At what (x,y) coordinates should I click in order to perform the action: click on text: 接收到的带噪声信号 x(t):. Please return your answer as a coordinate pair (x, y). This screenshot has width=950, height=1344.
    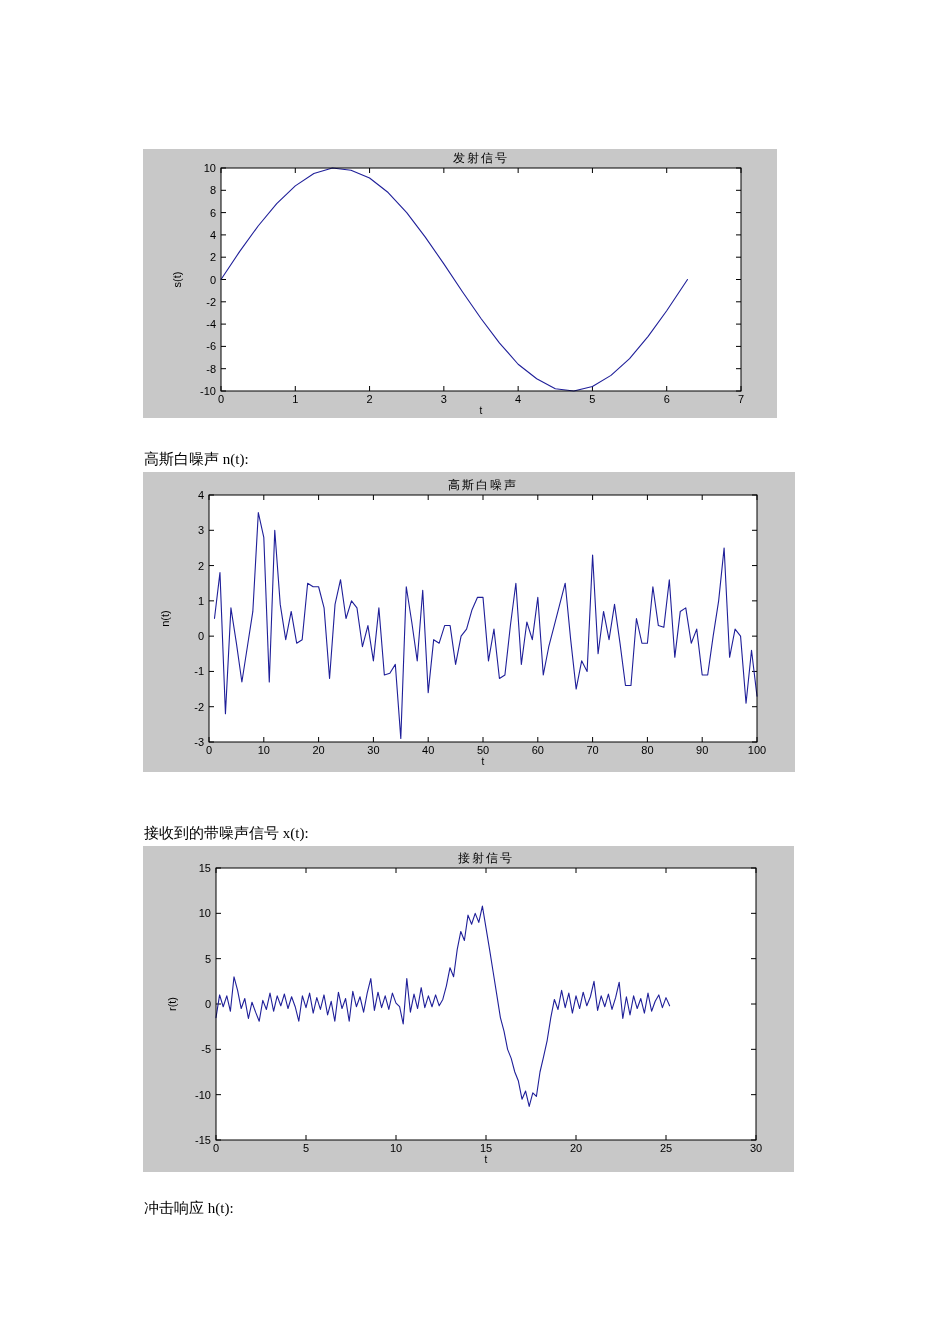
    Looking at the image, I should click on (226, 833).